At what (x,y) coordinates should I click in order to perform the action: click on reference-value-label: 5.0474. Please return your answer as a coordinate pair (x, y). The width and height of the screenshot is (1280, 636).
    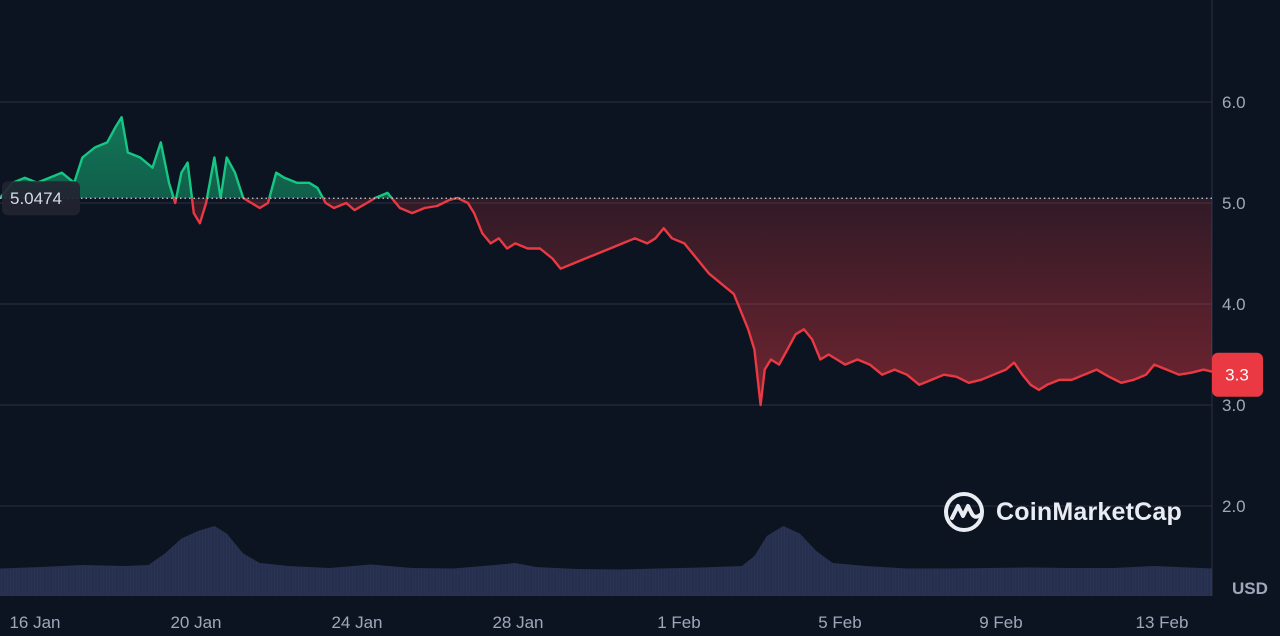
    Looking at the image, I should click on (36, 198).